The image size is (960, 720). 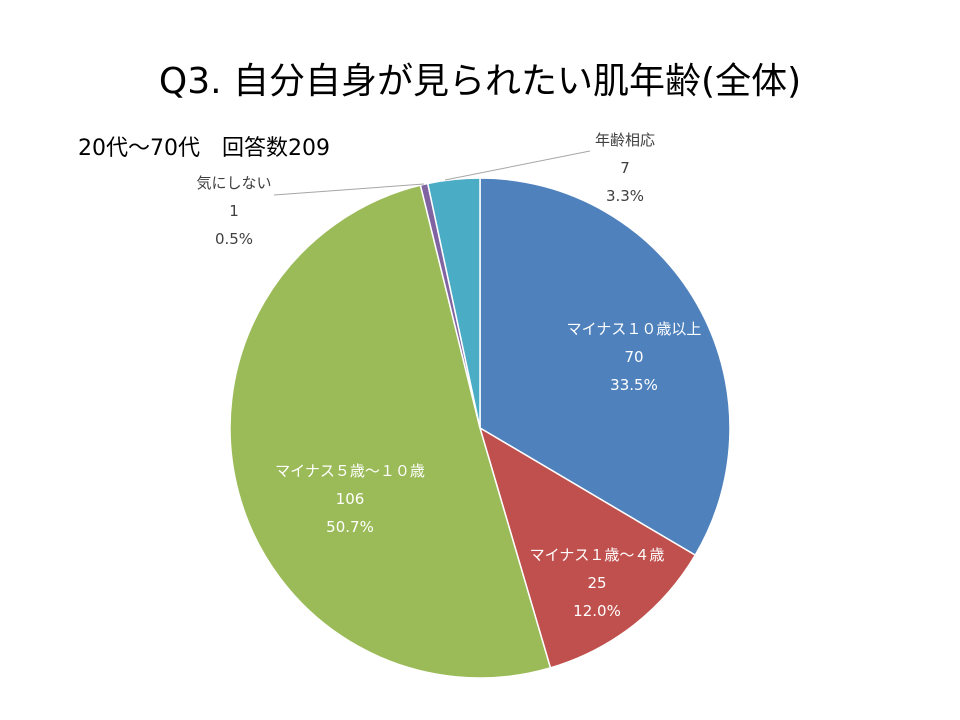 I want to click on slice-percent-1: 33.5%, so click(x=634, y=385).